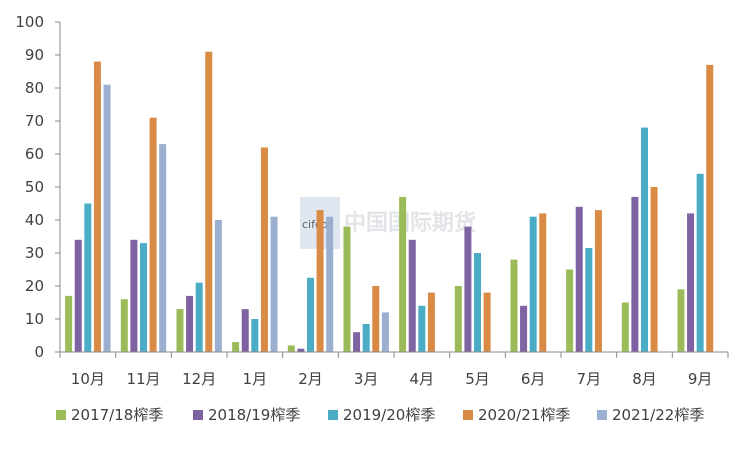 The image size is (750, 454). Describe the element at coordinates (366, 379) in the screenshot. I see `x-tick-label: 3月` at that location.